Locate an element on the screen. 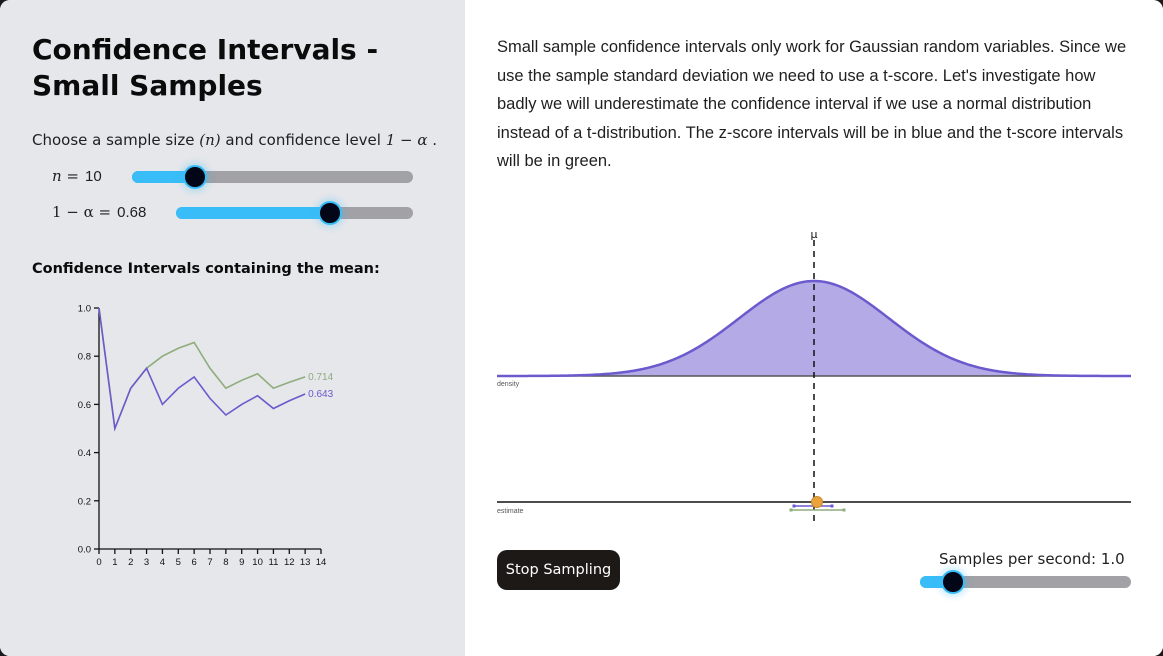  density-curve-line is located at coordinates (814, 328).